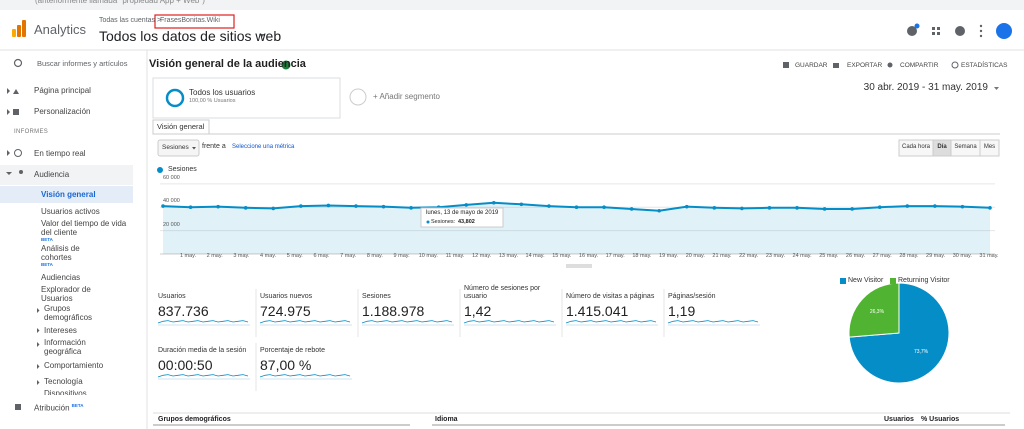 This screenshot has width=1024, height=429. I want to click on nav-item: Audiencias, so click(60, 277).